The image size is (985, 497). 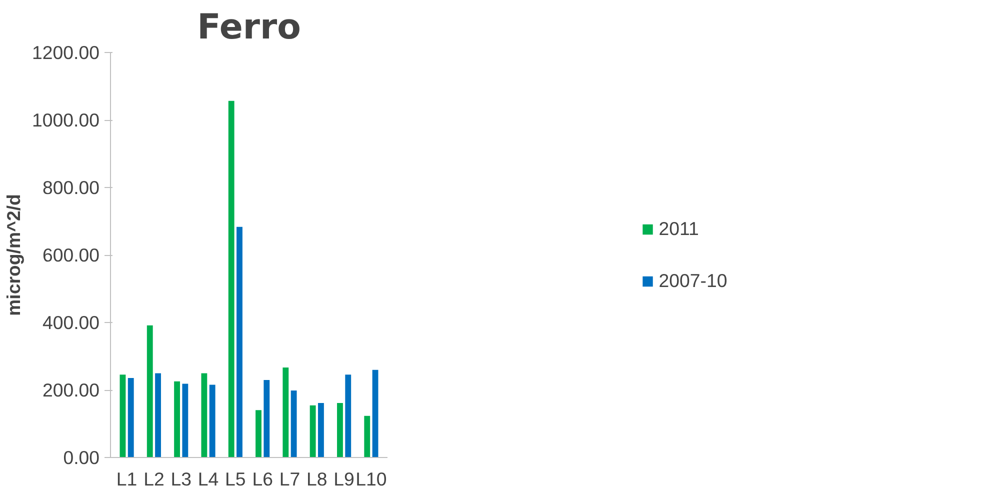 I want to click on y-tick-label: 400.00, so click(x=71, y=322).